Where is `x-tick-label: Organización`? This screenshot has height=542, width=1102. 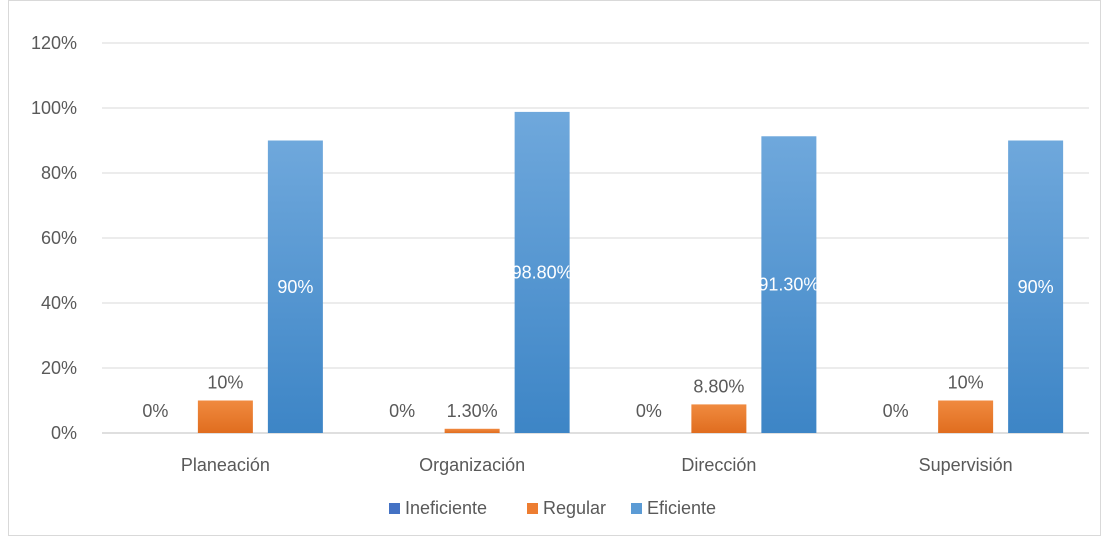
x-tick-label: Organización is located at coordinates (472, 465).